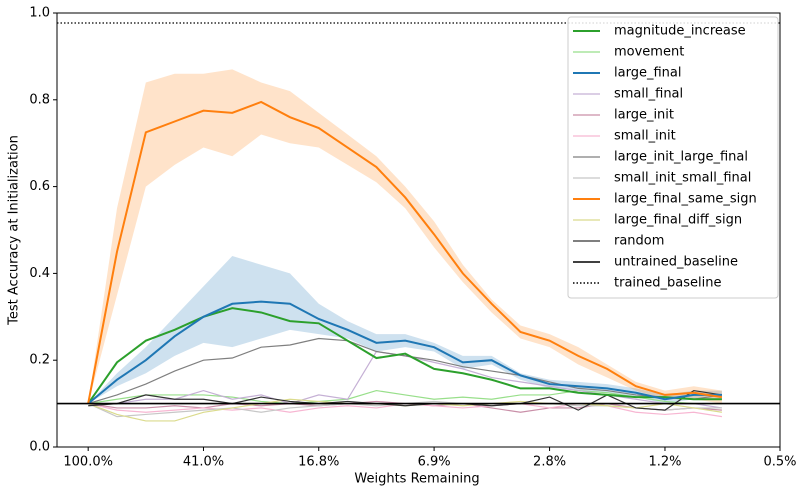 The width and height of the screenshot is (804, 493). Describe the element at coordinates (549, 462) in the screenshot. I see `x-tick-label: 2.8%` at that location.